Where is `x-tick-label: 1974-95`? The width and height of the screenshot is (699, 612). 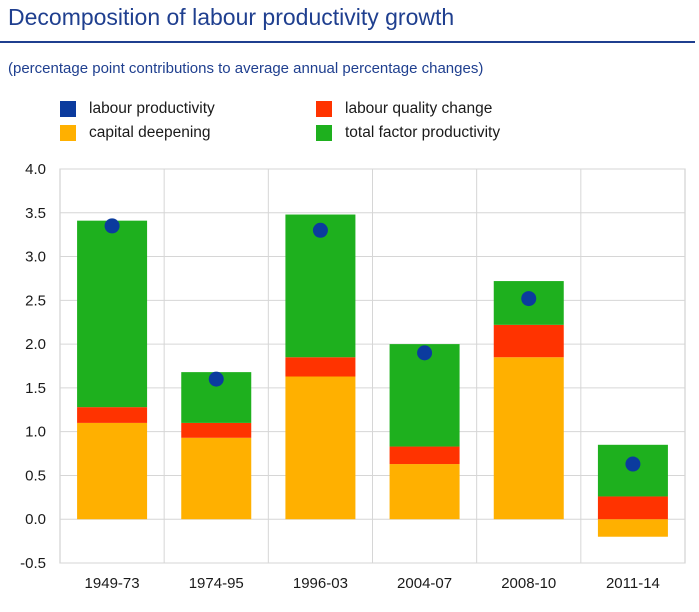
x-tick-label: 1974-95 is located at coordinates (216, 583).